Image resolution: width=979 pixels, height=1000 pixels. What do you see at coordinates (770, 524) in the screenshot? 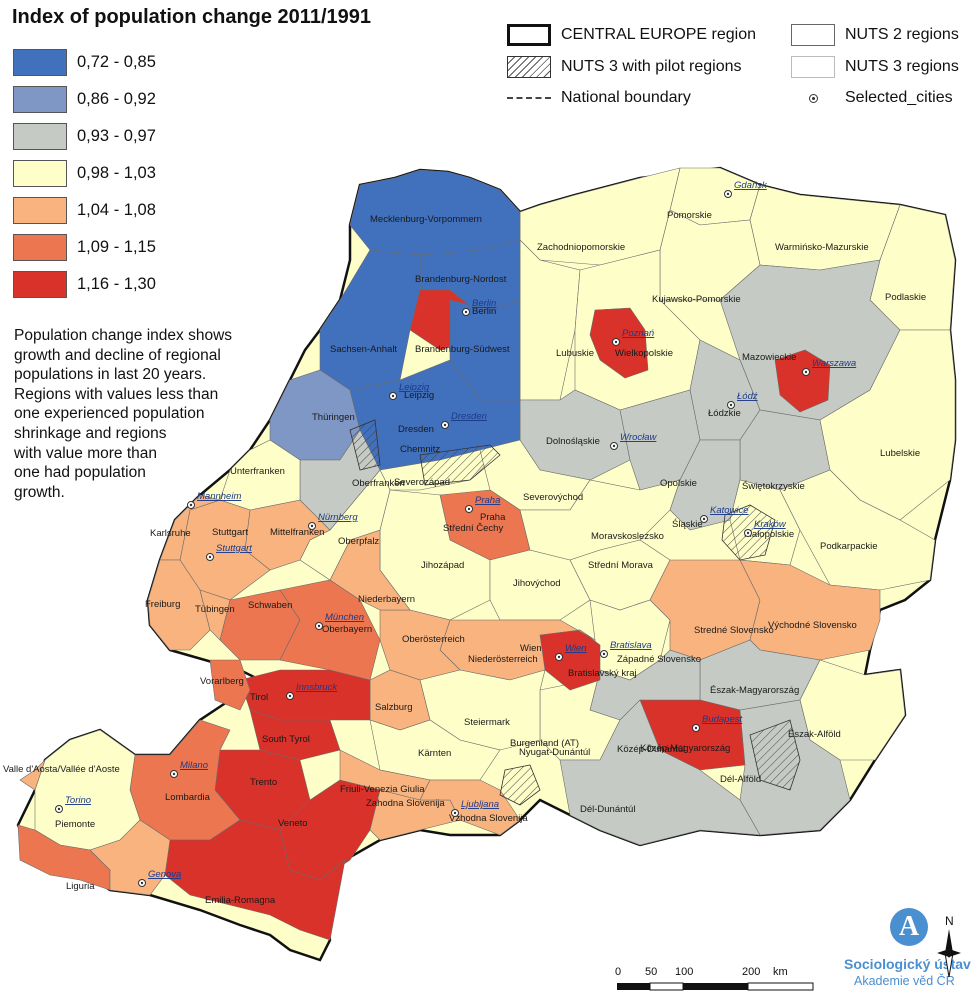
I see `city-label: Kraków` at bounding box center [770, 524].